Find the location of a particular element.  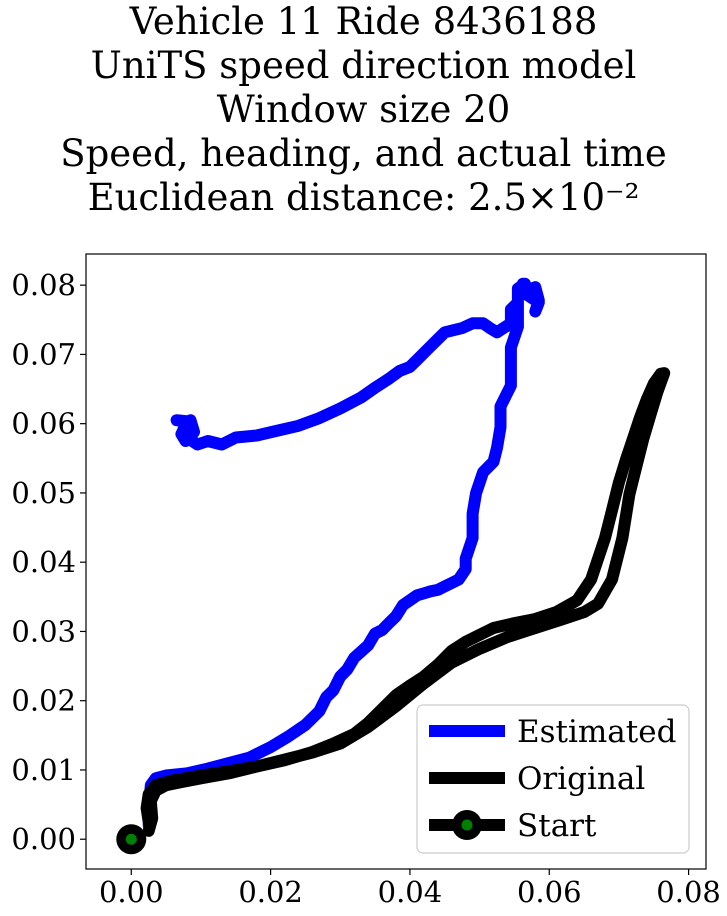

title-line-4: Speed, heading, and actual time is located at coordinates (363, 153).